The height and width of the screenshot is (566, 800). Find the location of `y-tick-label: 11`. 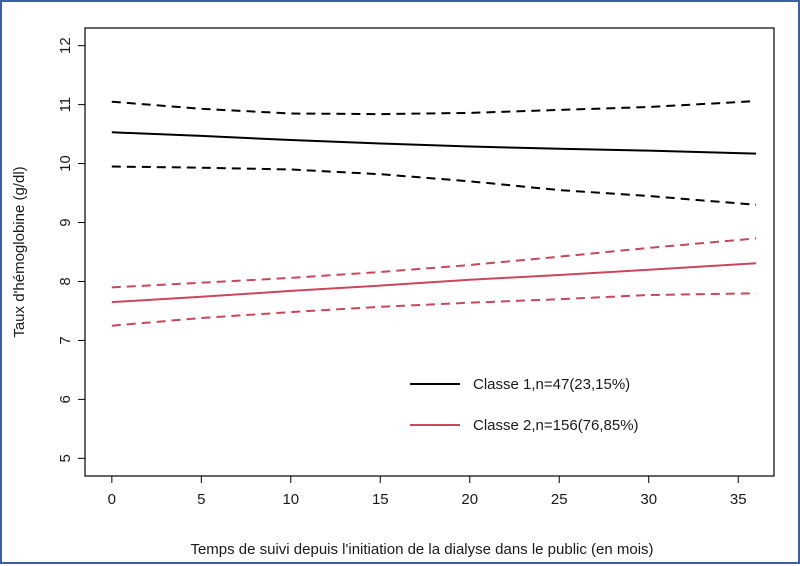

y-tick-label: 11 is located at coordinates (65, 105).